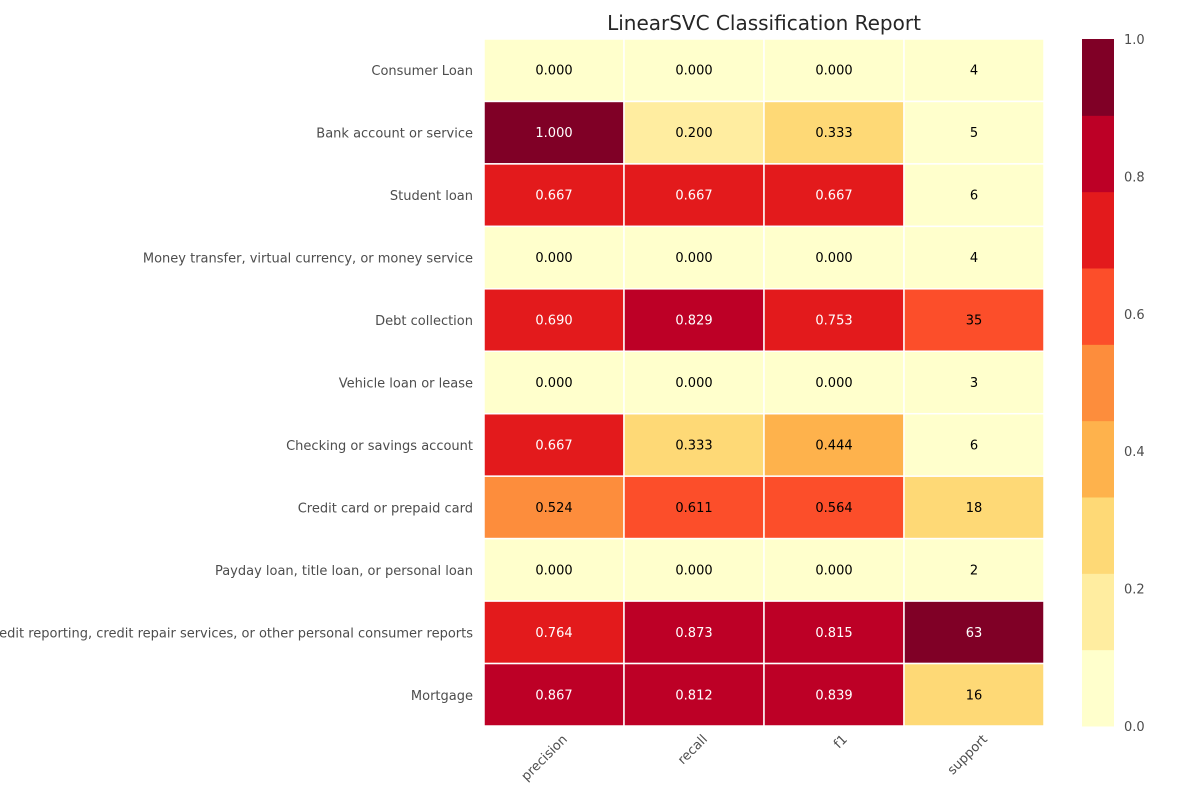  What do you see at coordinates (693, 750) in the screenshot?
I see `column-label: recall` at bounding box center [693, 750].